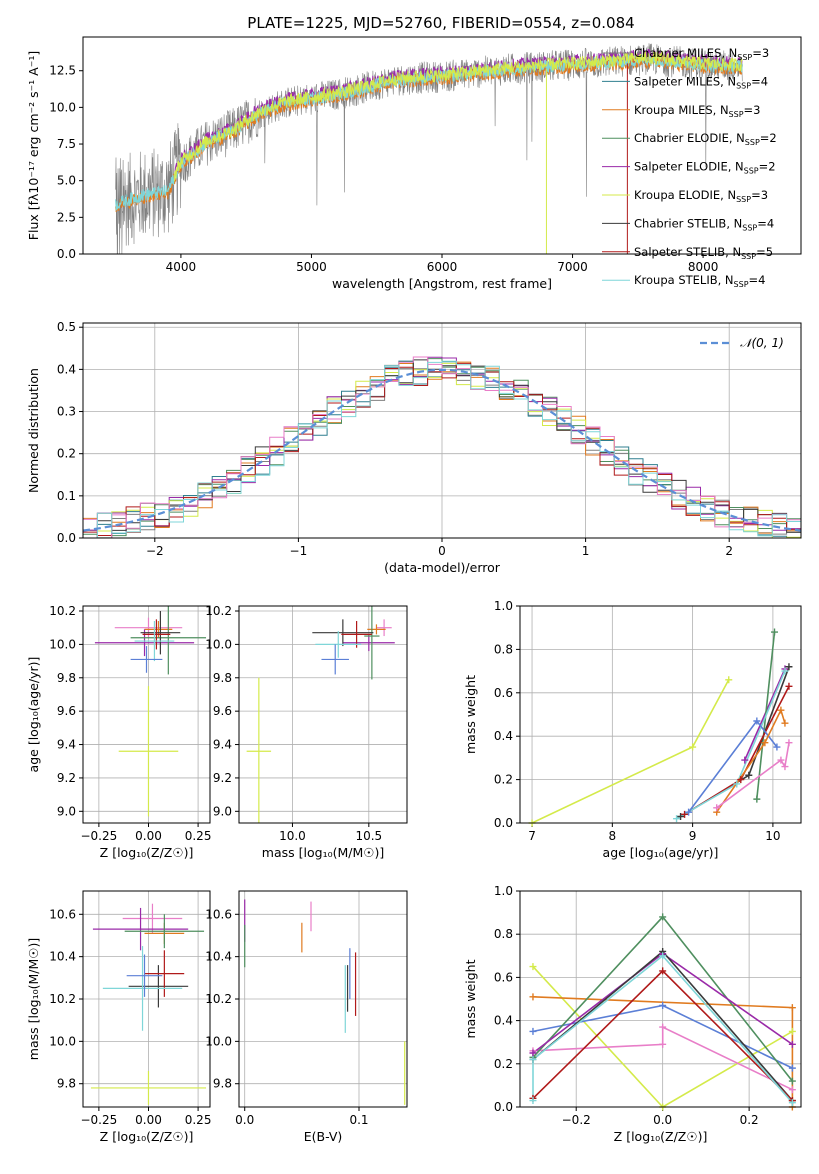 Image resolution: width=819 pixels, height=1174 pixels. What do you see at coordinates (661, 852) in the screenshot?
I see `x-axis-label: age [log₁₀(age/yr)]` at bounding box center [661, 852].